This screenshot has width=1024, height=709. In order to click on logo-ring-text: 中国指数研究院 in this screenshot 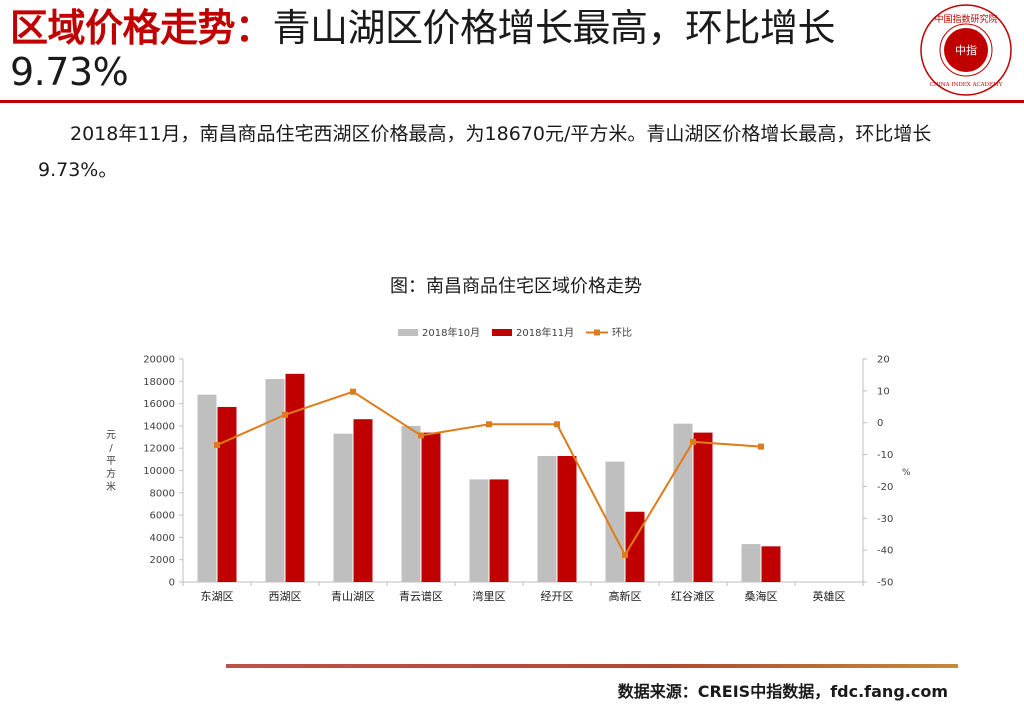, I will do `click(965, 19)`.